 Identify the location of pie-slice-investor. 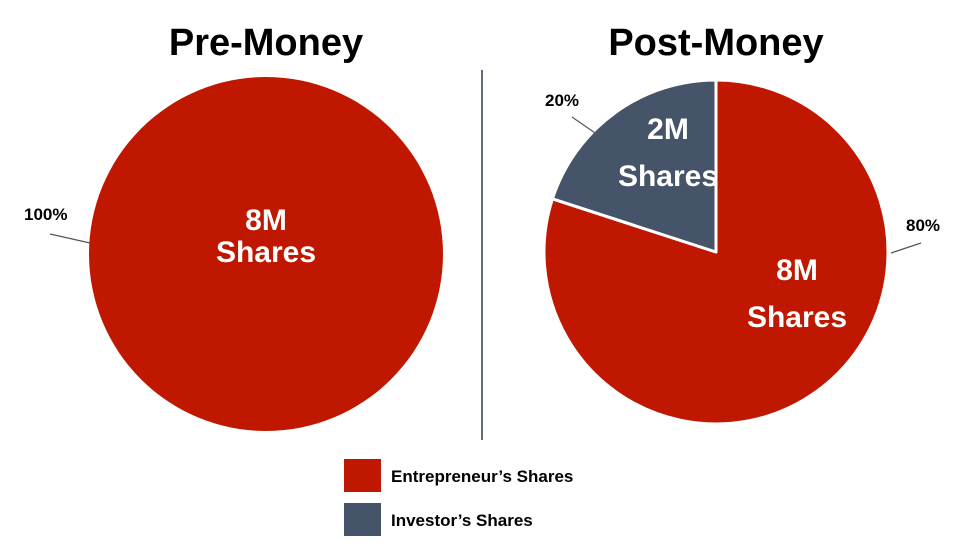
(634, 166).